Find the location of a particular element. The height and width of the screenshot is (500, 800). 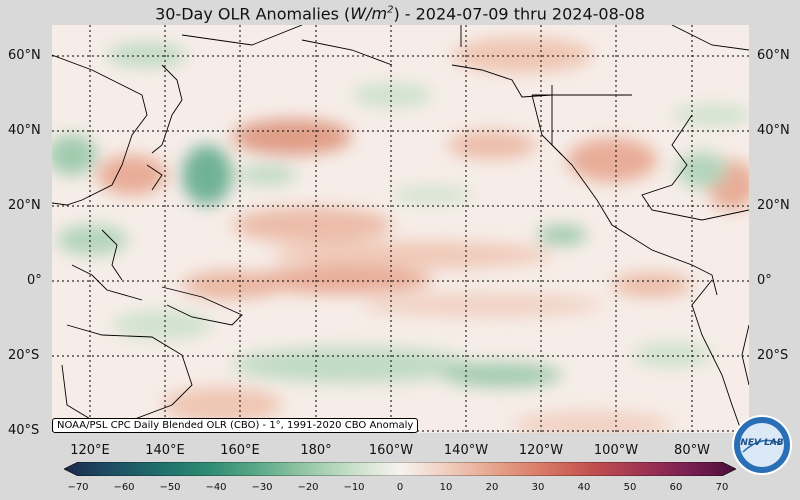

lat-label-60n-right: 60°N is located at coordinates (773, 55).